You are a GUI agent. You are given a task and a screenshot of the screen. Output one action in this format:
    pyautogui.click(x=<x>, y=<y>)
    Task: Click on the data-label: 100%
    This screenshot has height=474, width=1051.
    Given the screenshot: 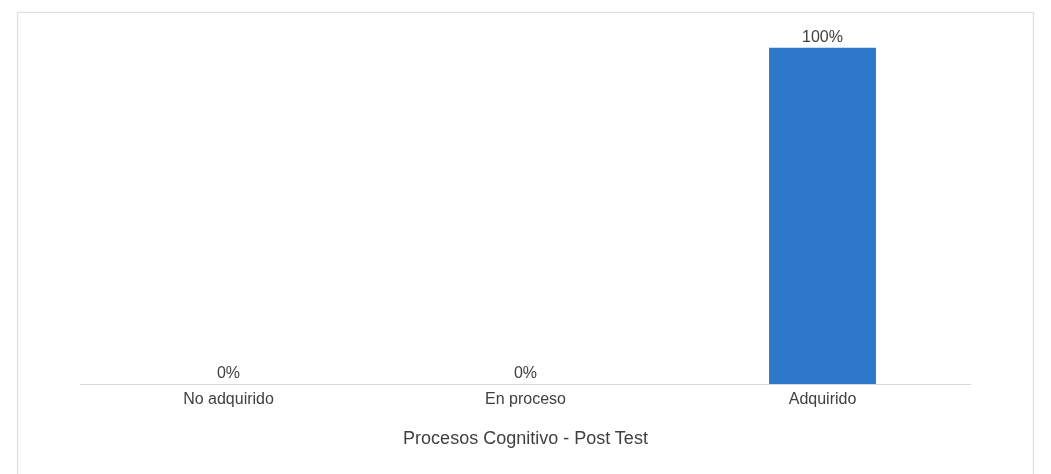 What is the action you would take?
    pyautogui.click(x=822, y=36)
    